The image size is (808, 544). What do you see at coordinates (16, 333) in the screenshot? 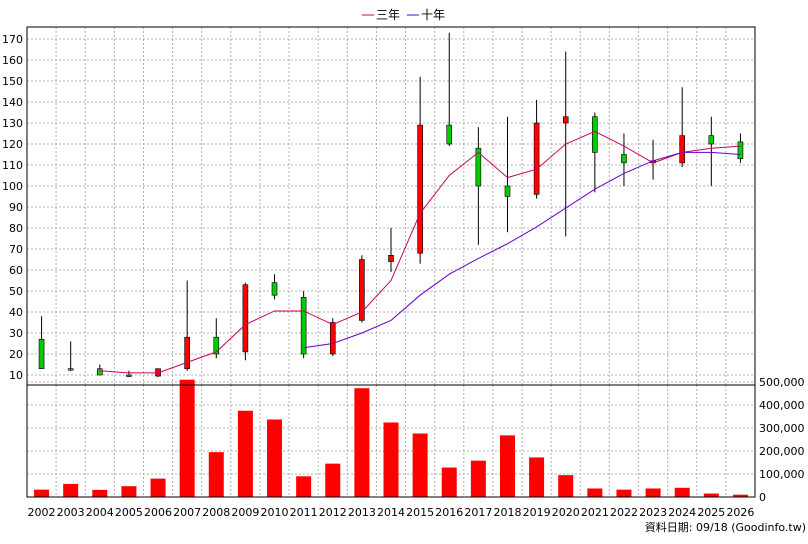
I see `price-tick-label: 30` at bounding box center [16, 333].